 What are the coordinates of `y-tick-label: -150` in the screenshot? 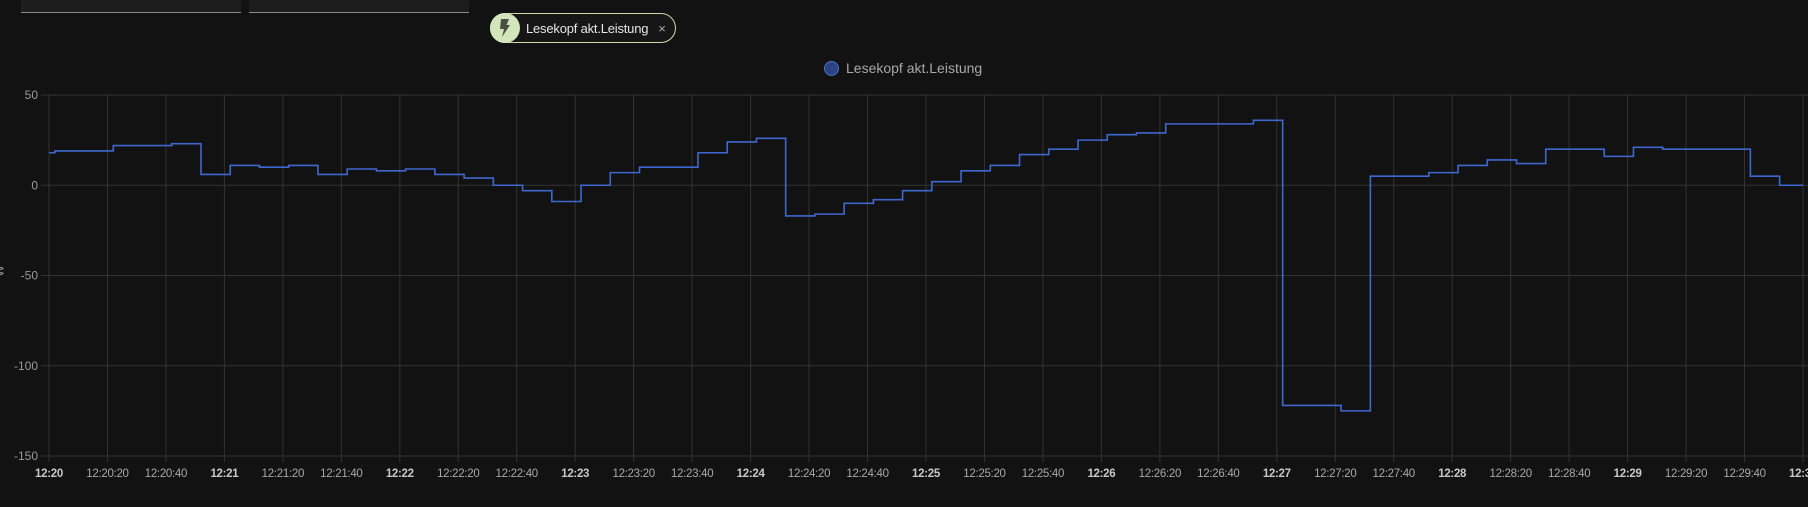 It's located at (26, 456).